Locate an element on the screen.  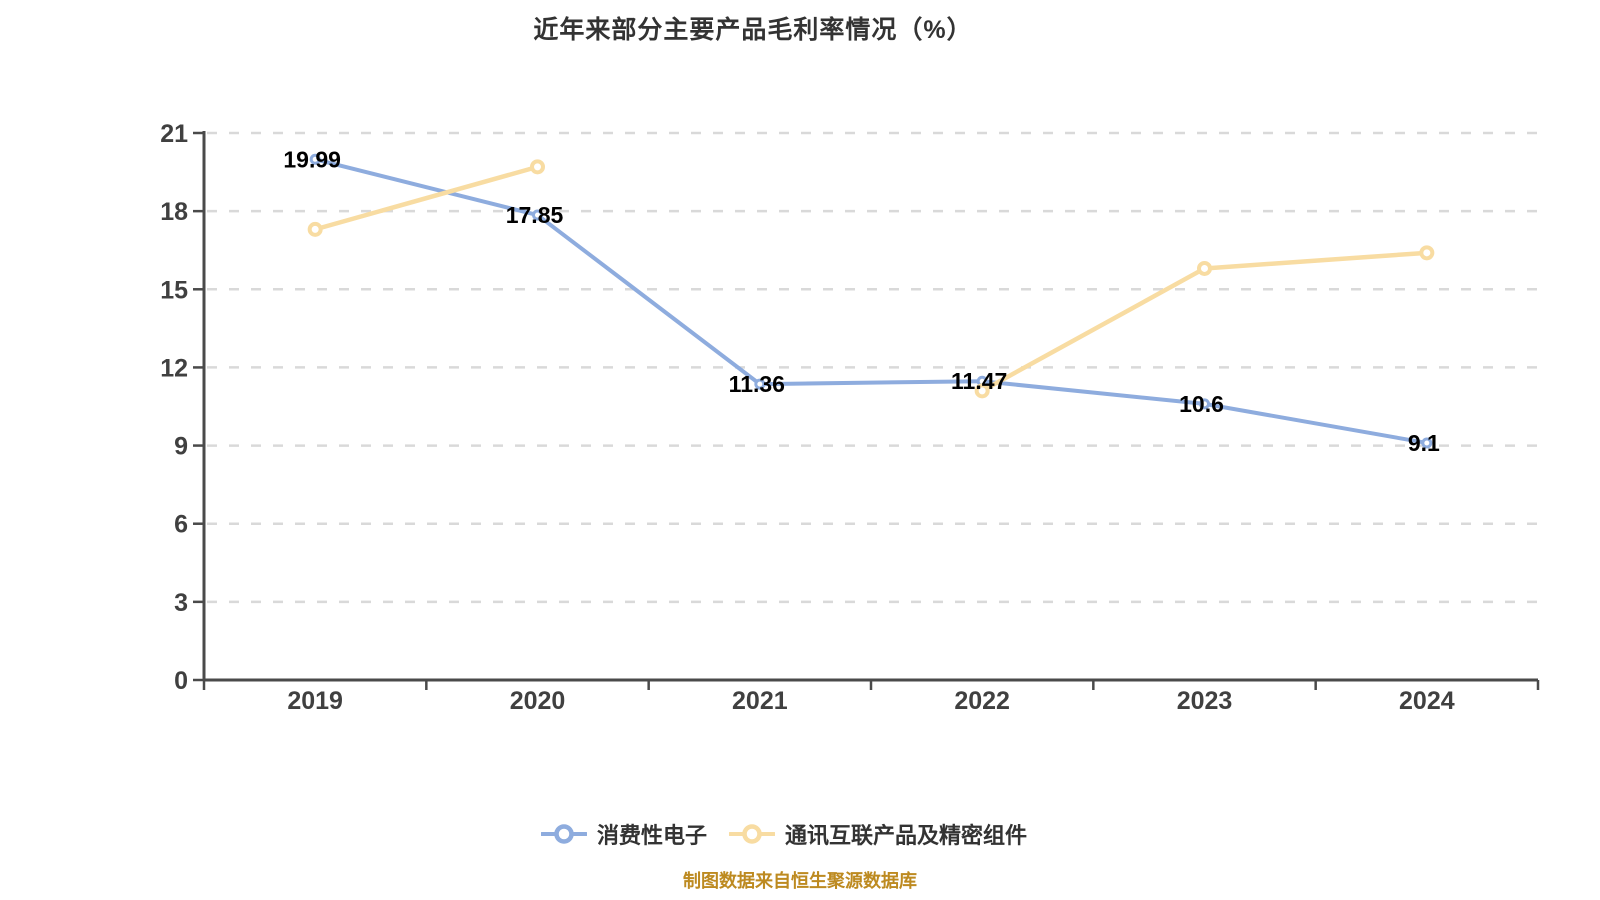
y-axis-label: 18 is located at coordinates (174, 212).